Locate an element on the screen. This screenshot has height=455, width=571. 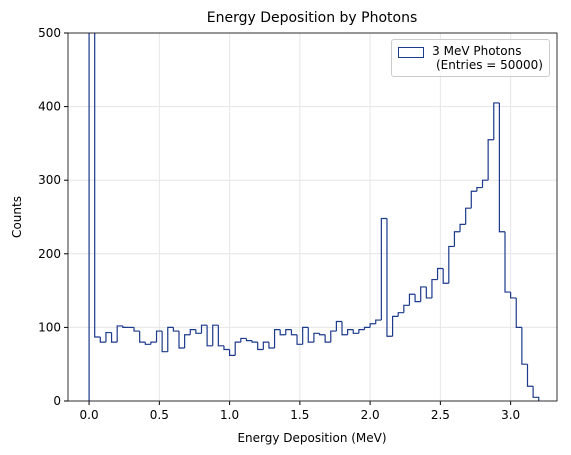
y-tick-label: 0 is located at coordinates (57, 401).